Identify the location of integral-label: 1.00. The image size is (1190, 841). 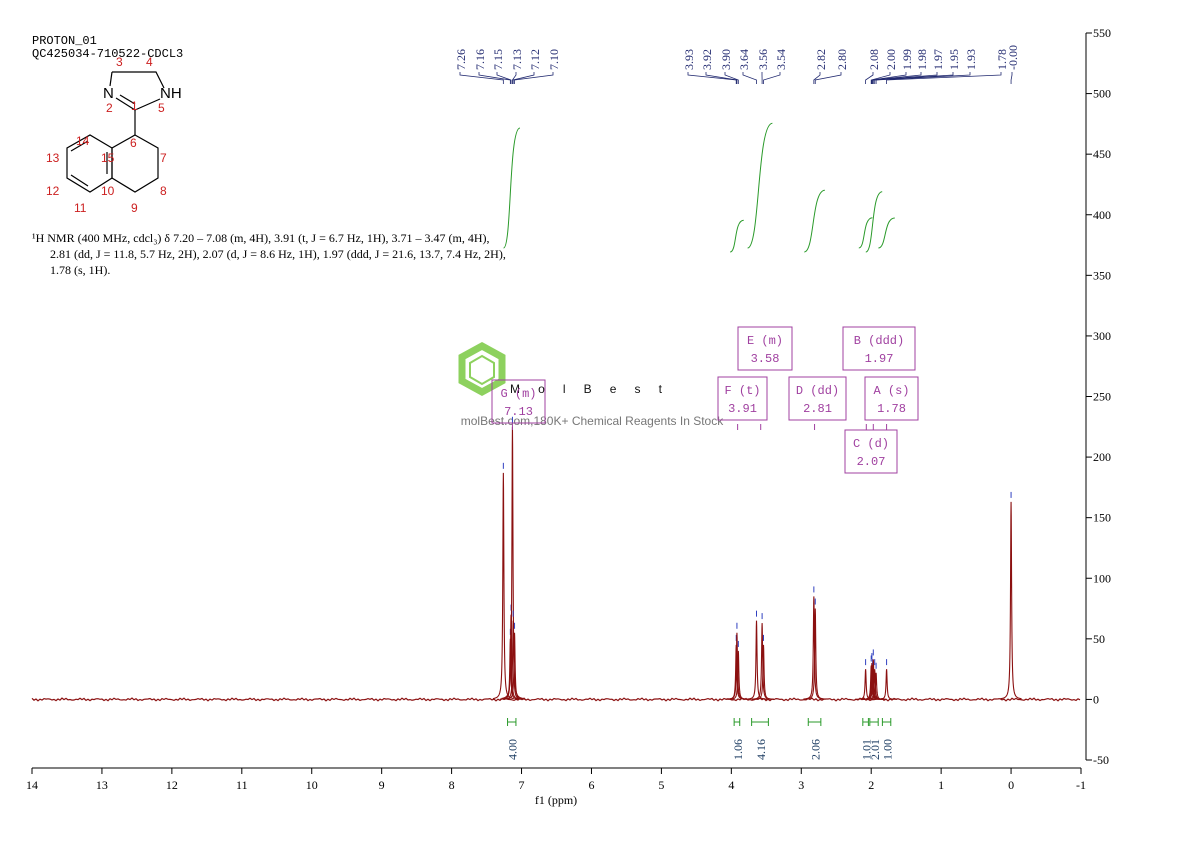
(888, 749).